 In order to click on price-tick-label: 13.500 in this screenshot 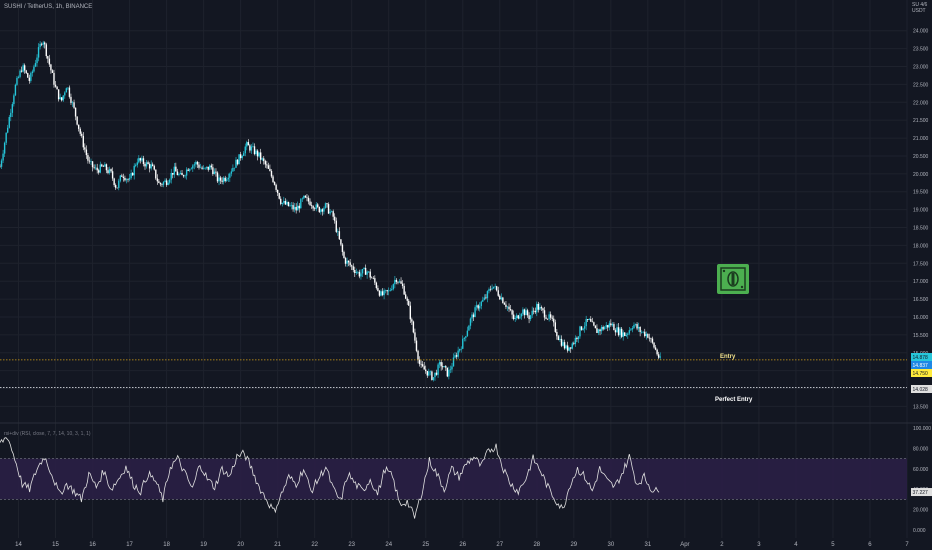, I will do `click(921, 407)`.